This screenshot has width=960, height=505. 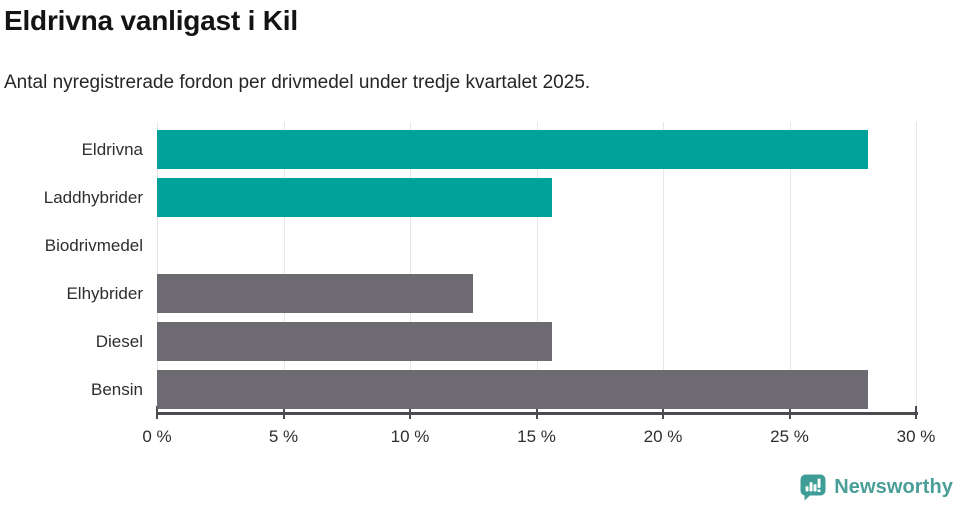 What do you see at coordinates (410, 436) in the screenshot?
I see `x-axis-tick-label: 10 %` at bounding box center [410, 436].